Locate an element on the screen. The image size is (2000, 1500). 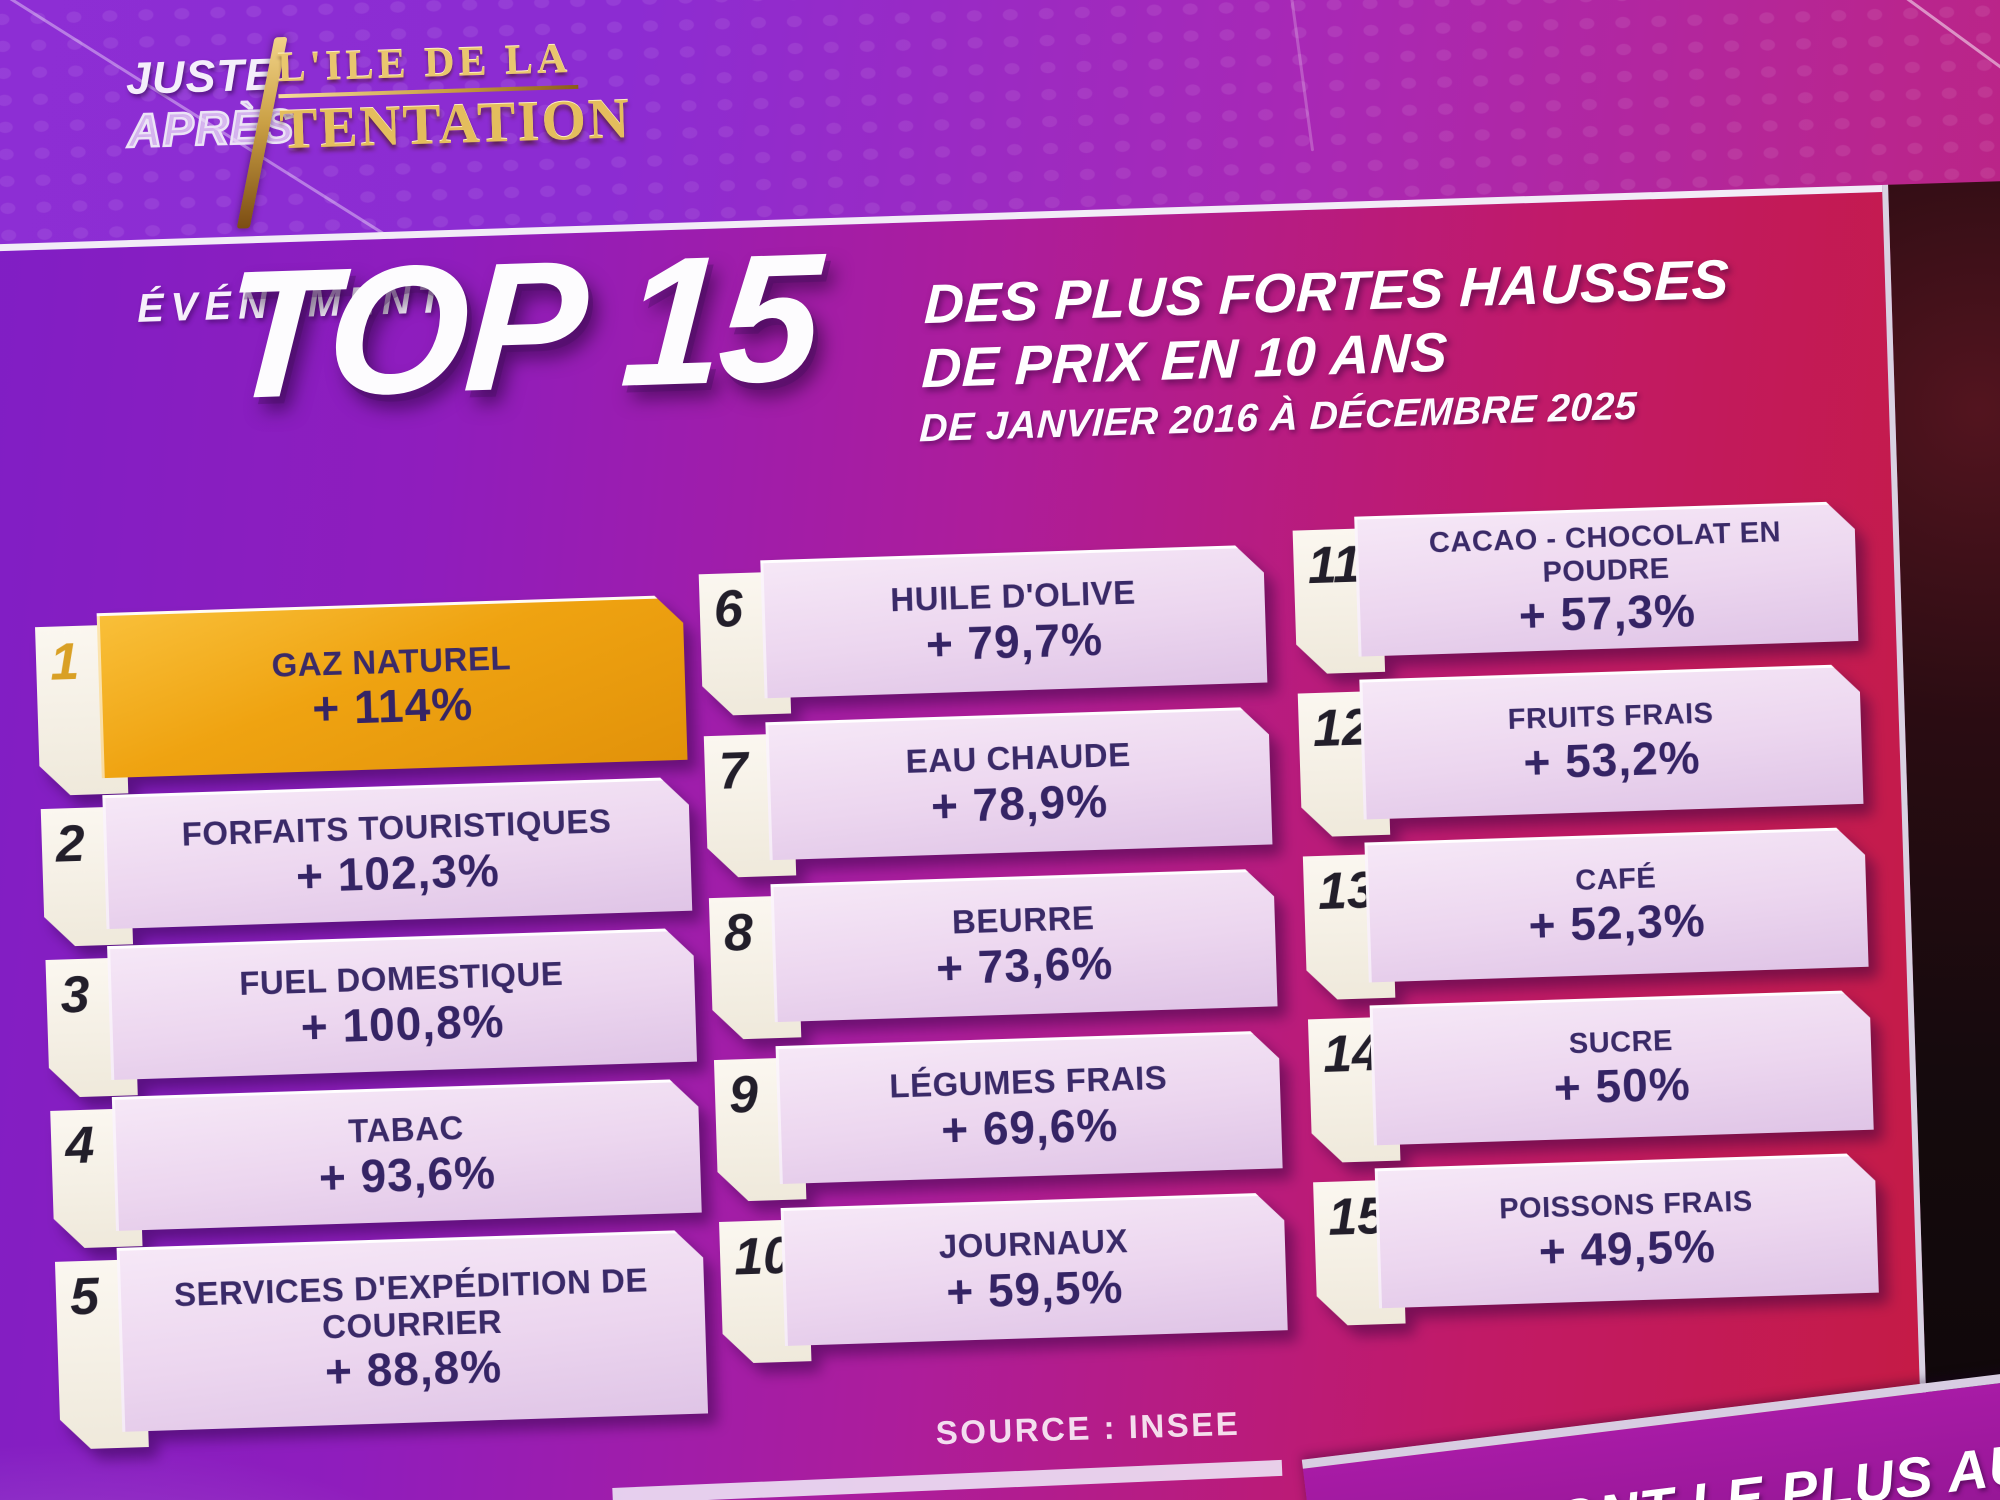
rank-card: CACAO - CHOCOLAT EN POUDRE + 57,3% is located at coordinates (1606, 579).